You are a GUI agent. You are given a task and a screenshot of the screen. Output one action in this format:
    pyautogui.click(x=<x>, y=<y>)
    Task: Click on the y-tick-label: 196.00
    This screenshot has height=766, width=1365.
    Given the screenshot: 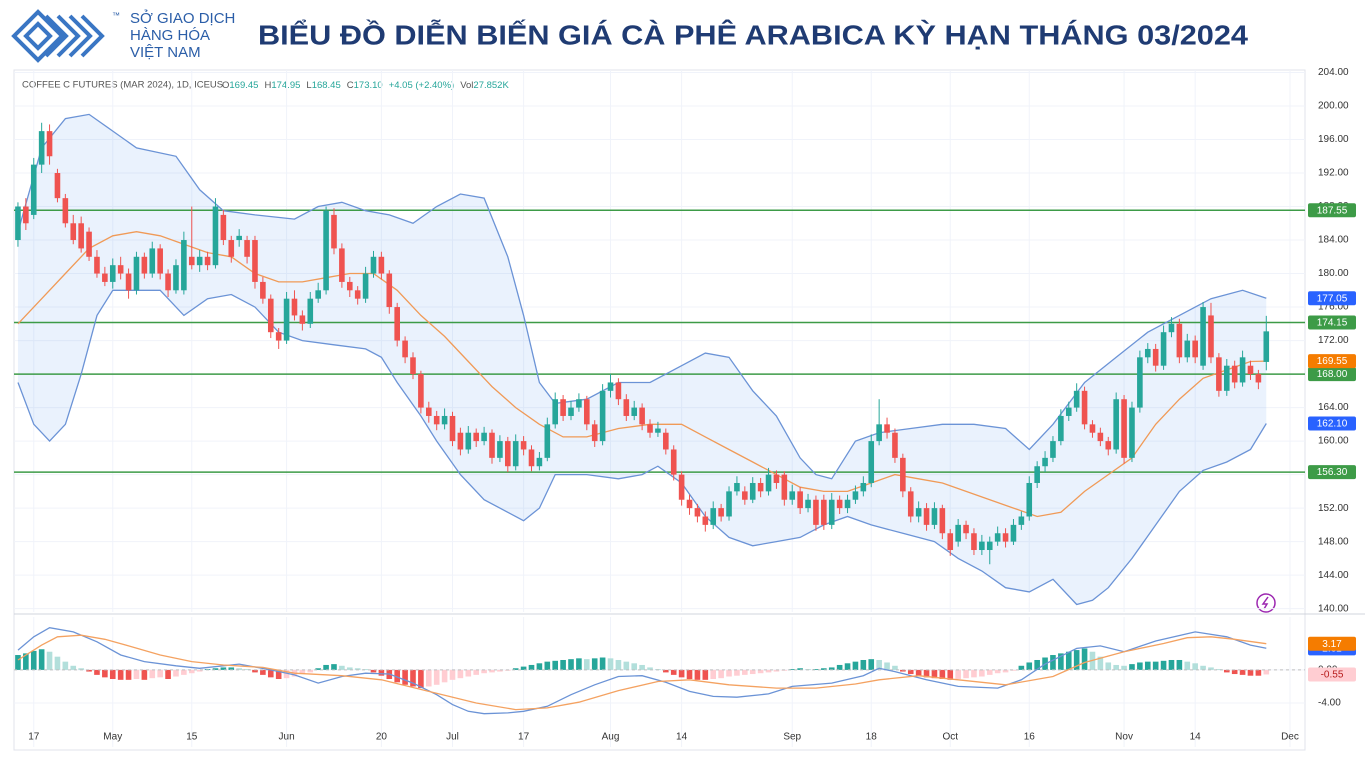 What is the action you would take?
    pyautogui.click(x=1333, y=139)
    